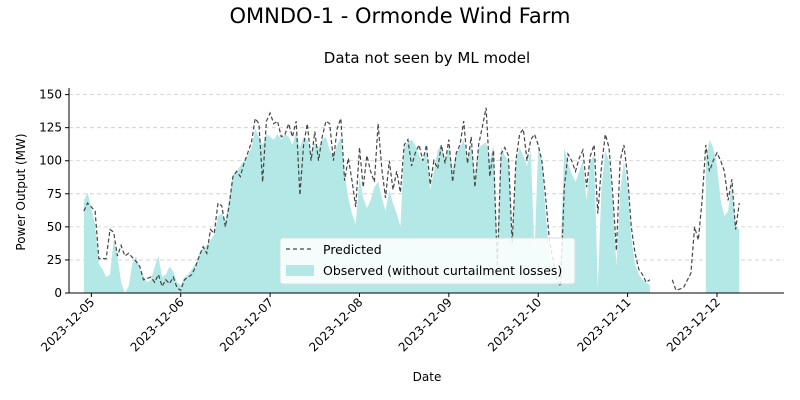  I want to click on legend-box, so click(427, 261).